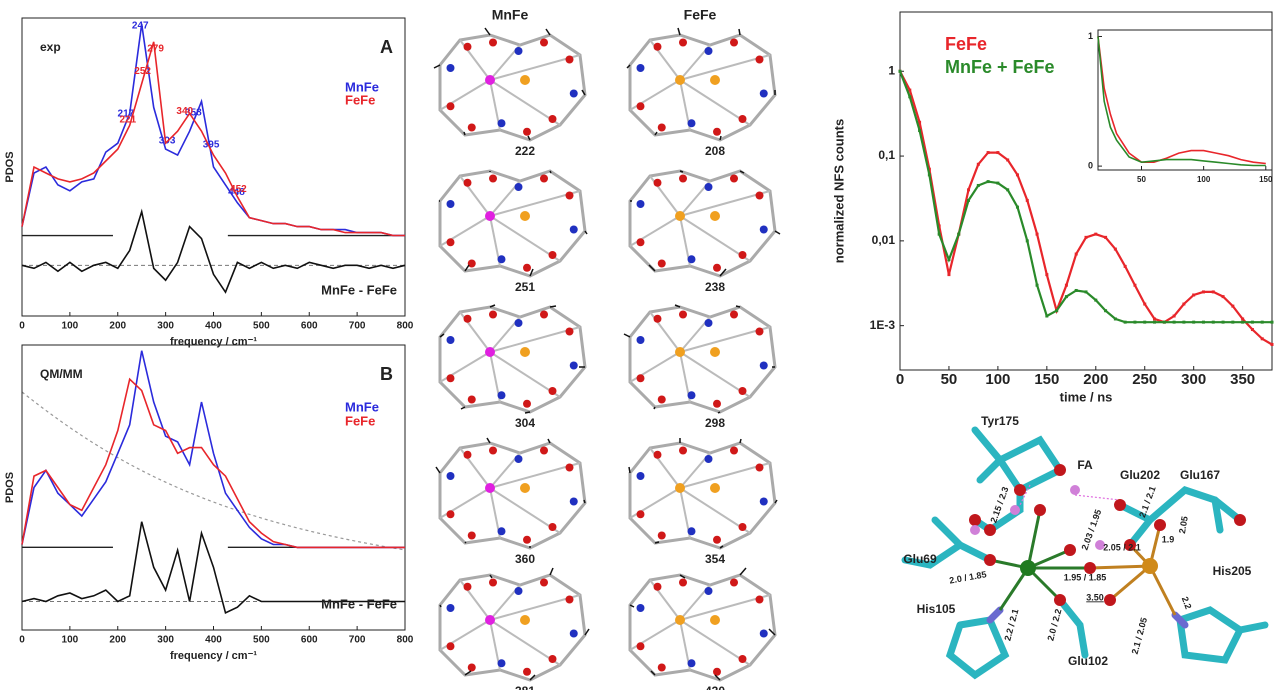 The image size is (1275, 690). What do you see at coordinates (1087, 617) in the screenshot?
I see `nitrogen-bonds` at bounding box center [1087, 617].